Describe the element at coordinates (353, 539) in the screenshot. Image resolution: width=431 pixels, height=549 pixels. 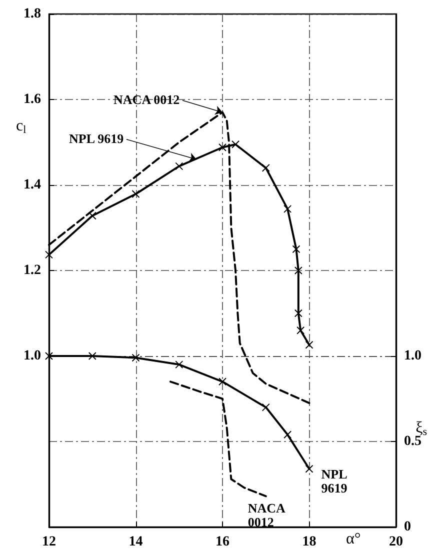
I see `x-axis-title: α°` at that location.